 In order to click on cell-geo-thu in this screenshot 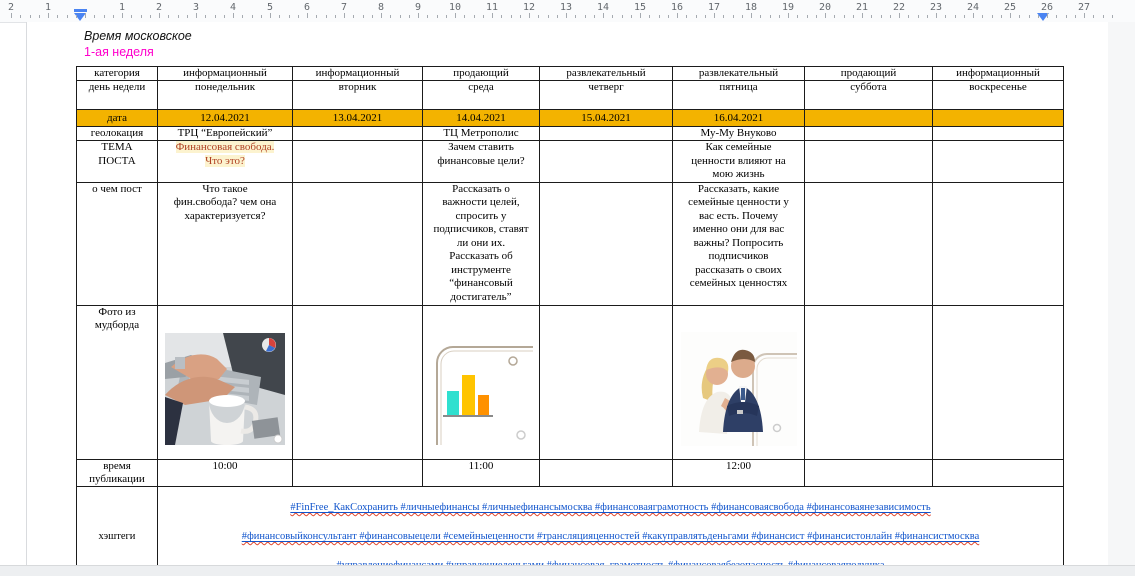, I will do `click(606, 133)`.